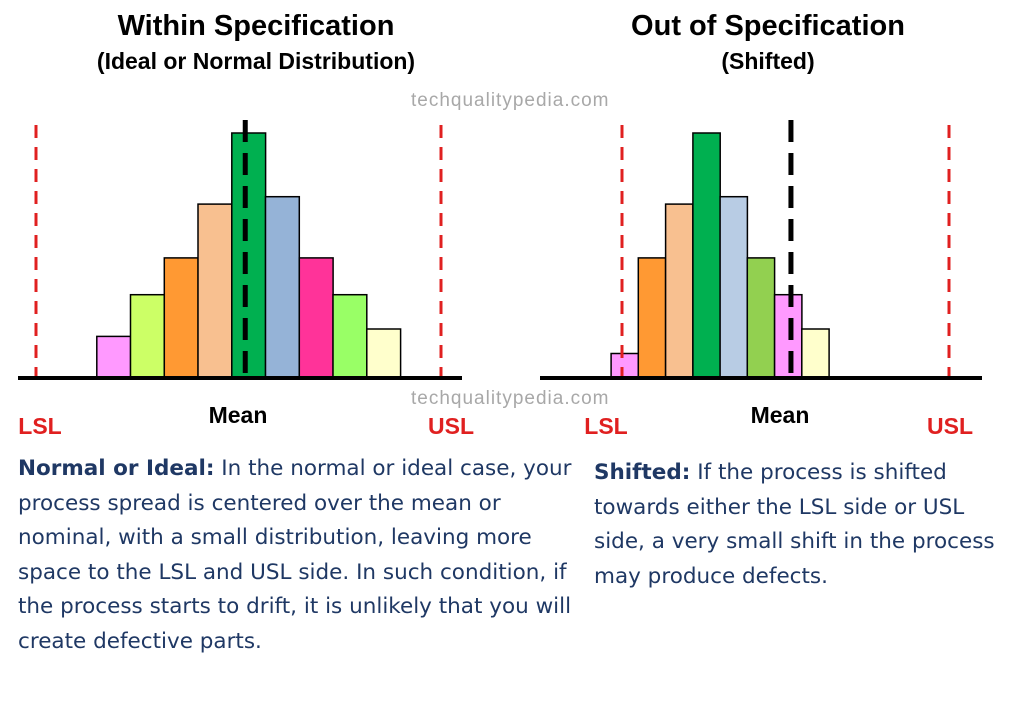 This screenshot has height=718, width=1024. What do you see at coordinates (768, 61) in the screenshot?
I see `chart-subtitle: (Shifted)` at bounding box center [768, 61].